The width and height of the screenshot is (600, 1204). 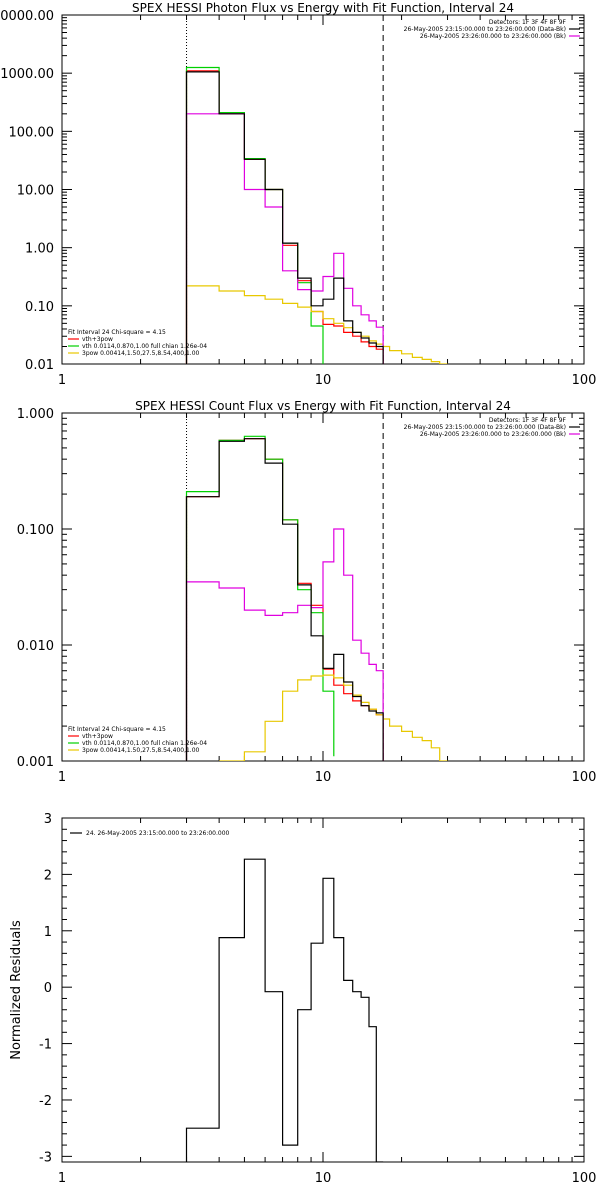 I want to click on chart-2-ytick-label: 0.010, so click(x=35, y=646).